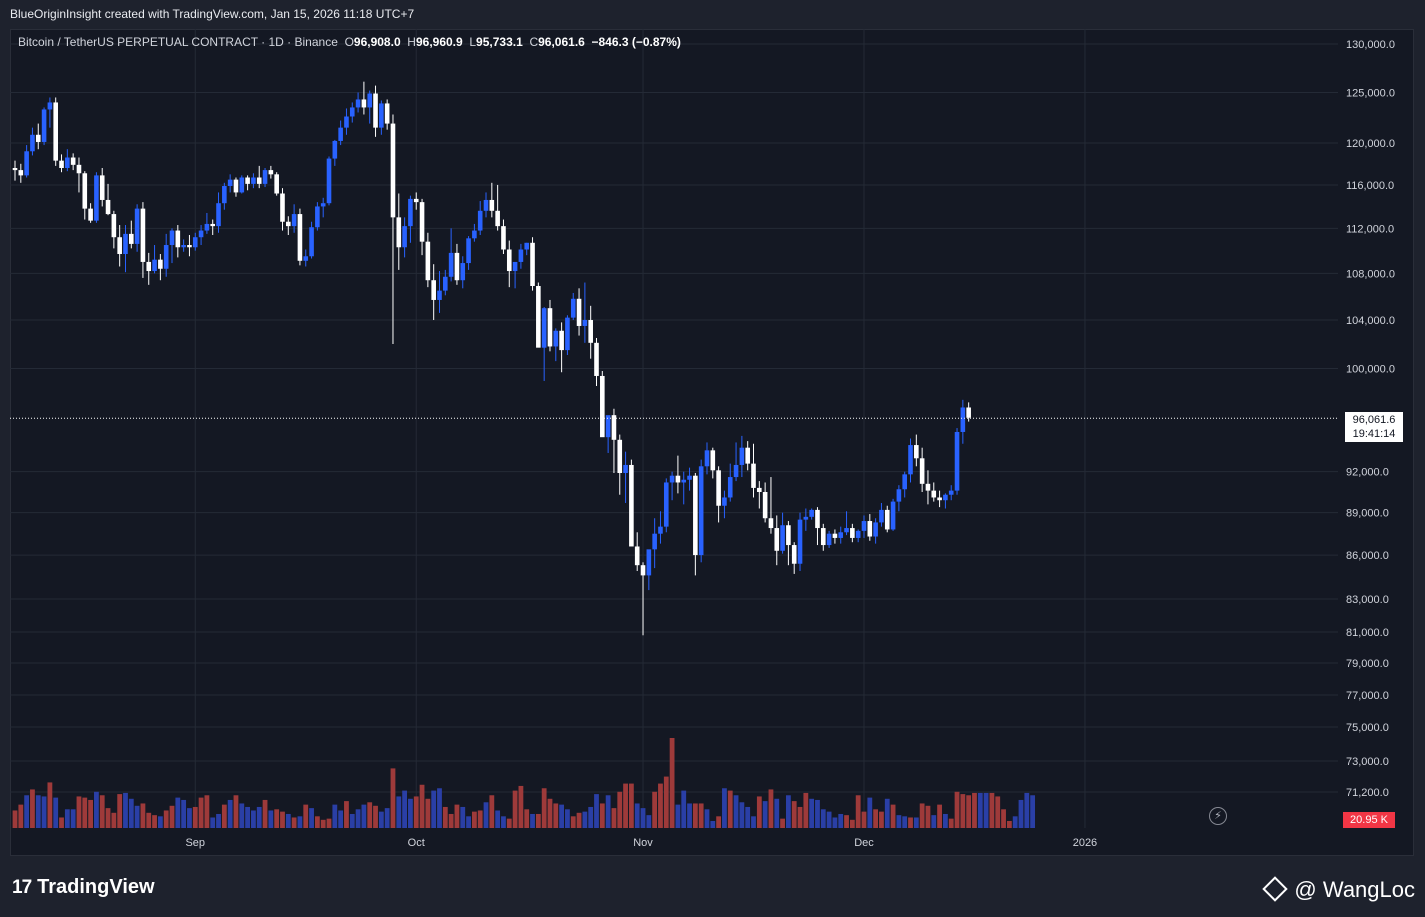 Image resolution: width=1425 pixels, height=917 pixels. What do you see at coordinates (1370, 144) in the screenshot?
I see `price-tick-label: 120,000.0` at bounding box center [1370, 144].